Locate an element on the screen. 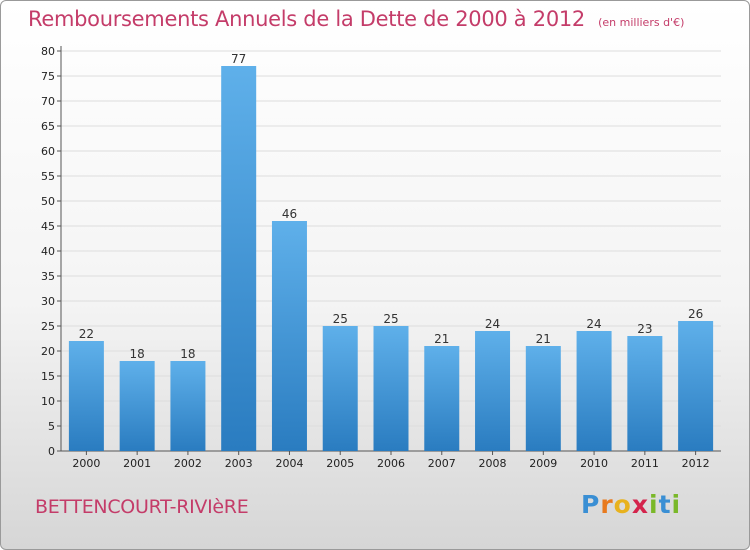  logo-letter: o is located at coordinates (622, 504).